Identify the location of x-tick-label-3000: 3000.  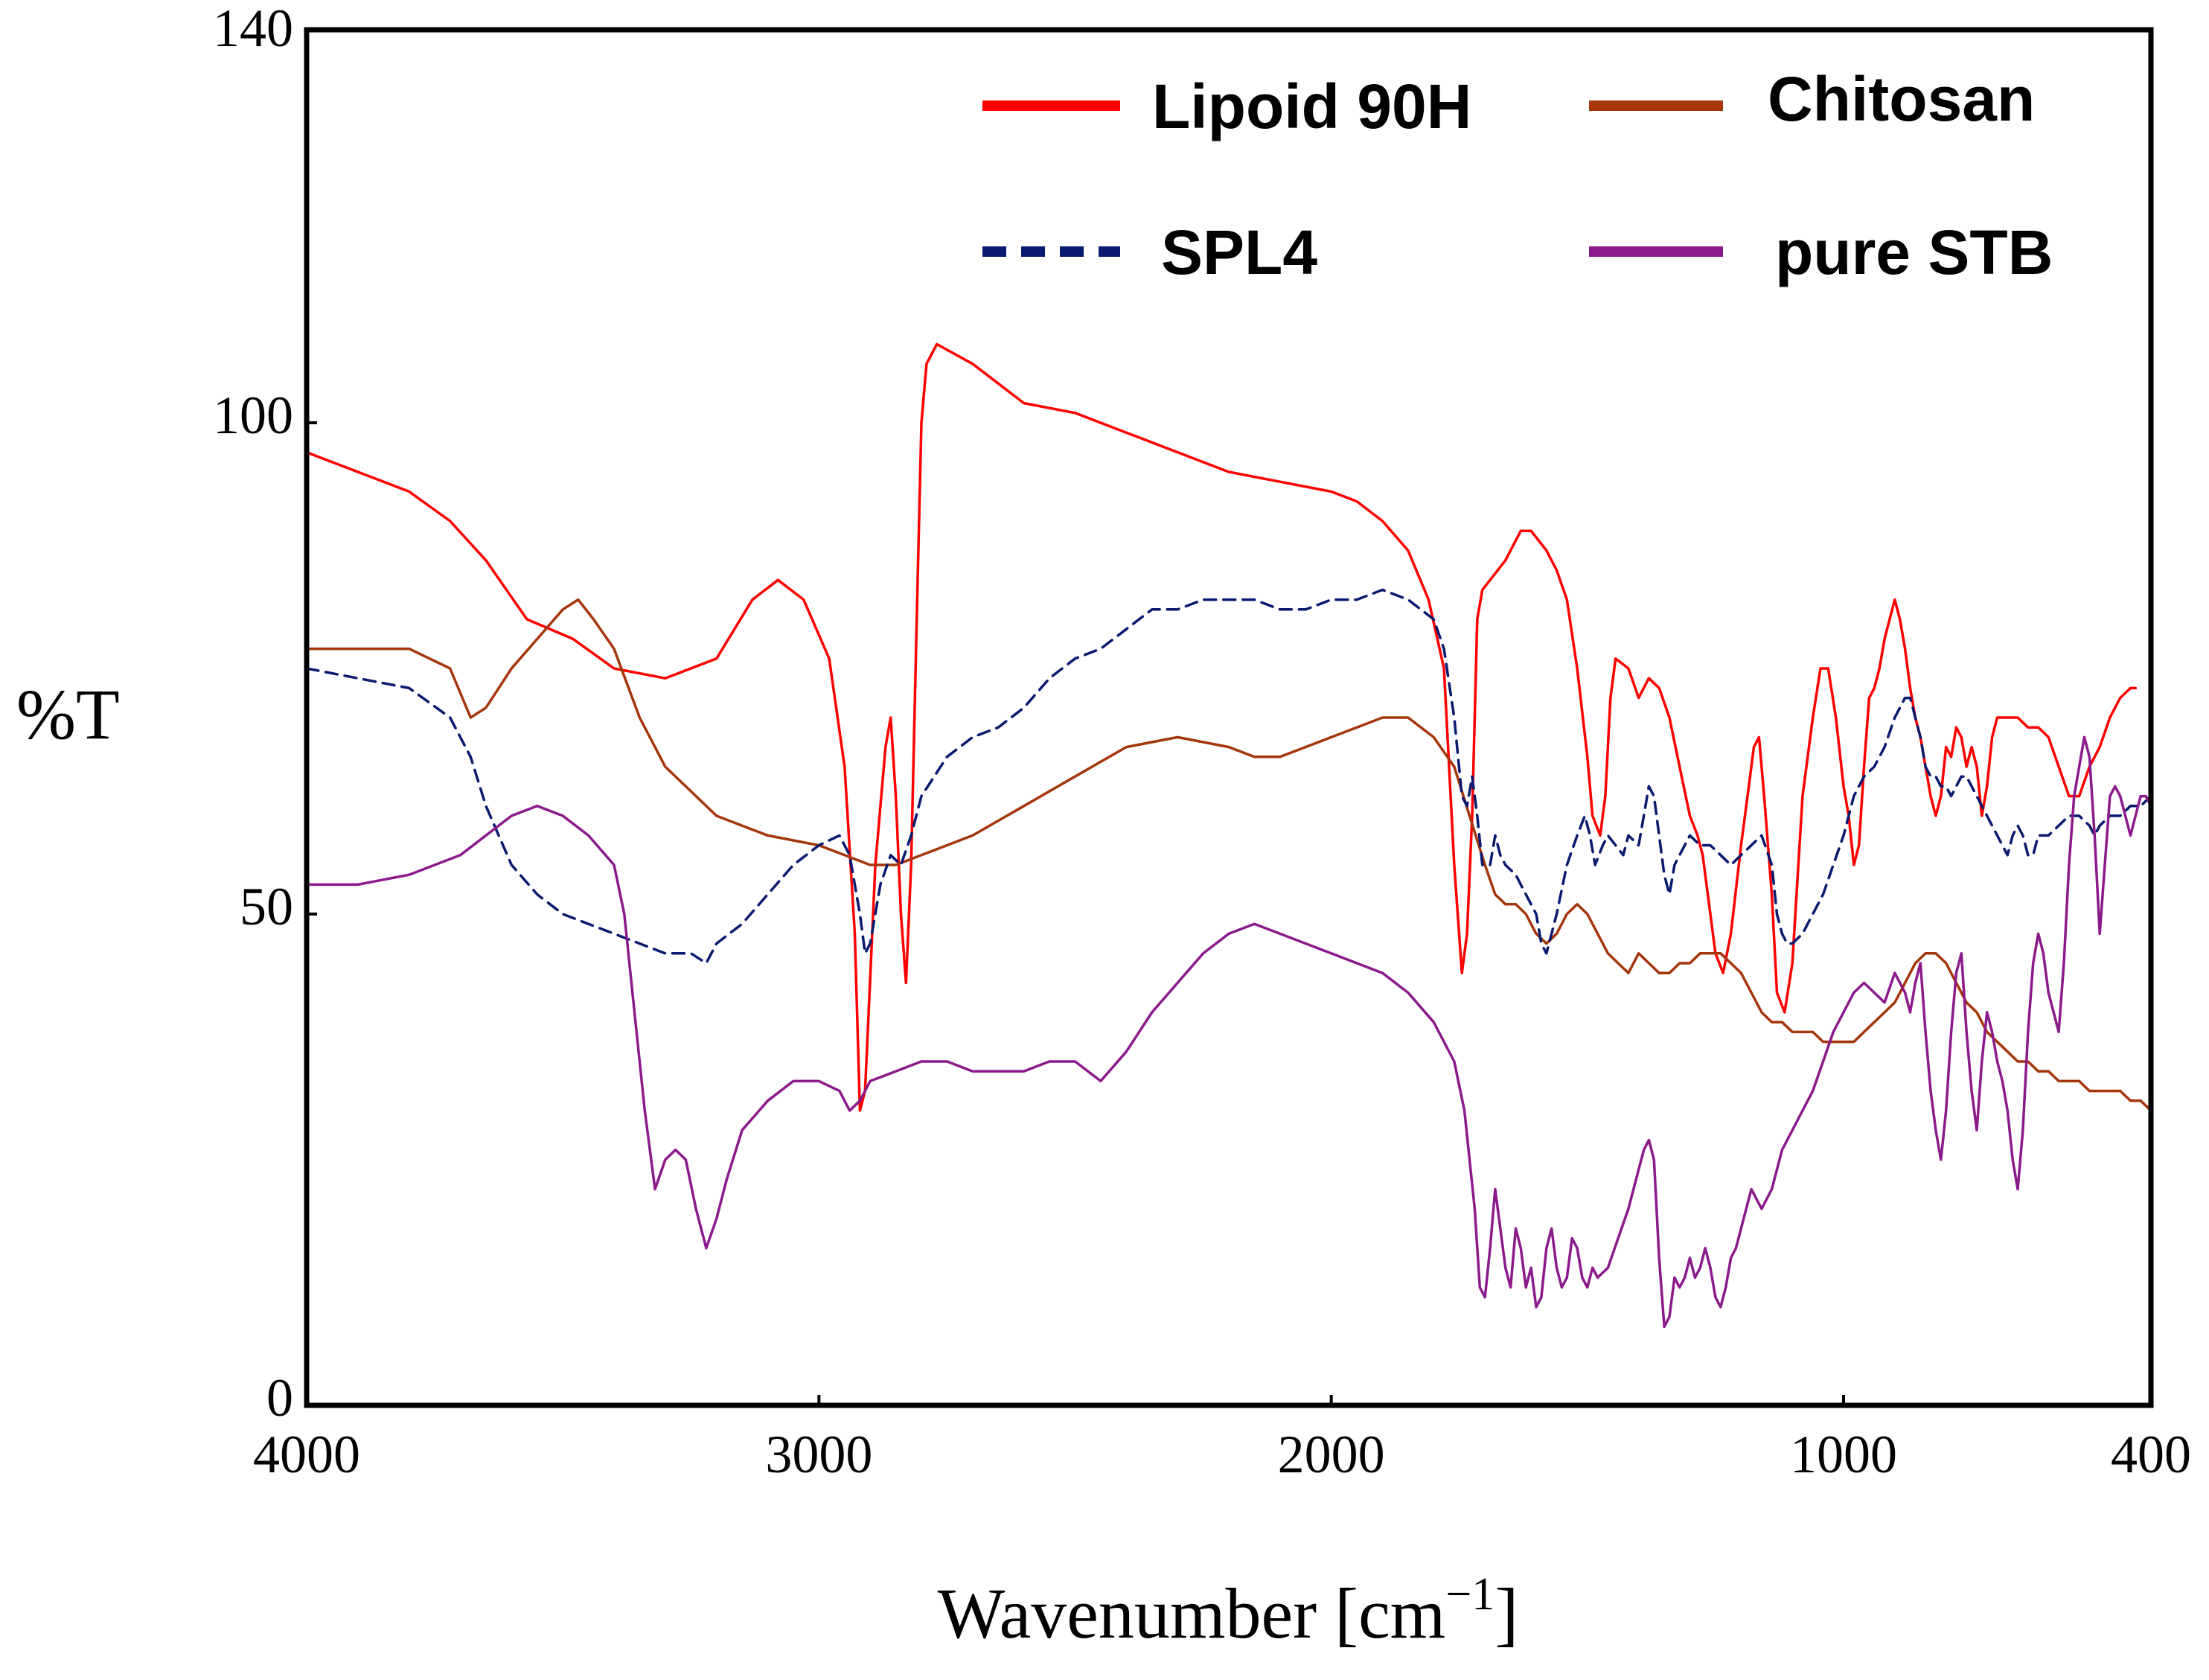
(818, 1454).